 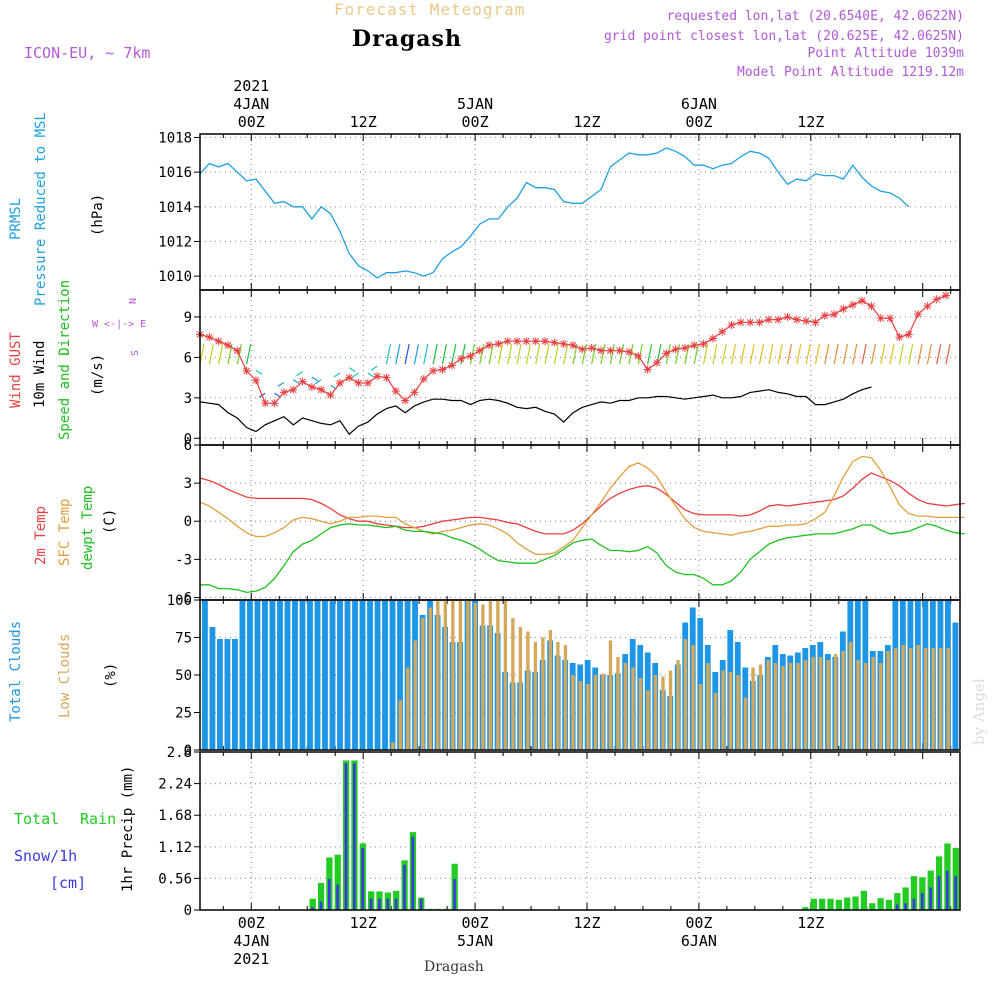 What do you see at coordinates (175, 138) in the screenshot?
I see `y-tick-label: 1018` at bounding box center [175, 138].